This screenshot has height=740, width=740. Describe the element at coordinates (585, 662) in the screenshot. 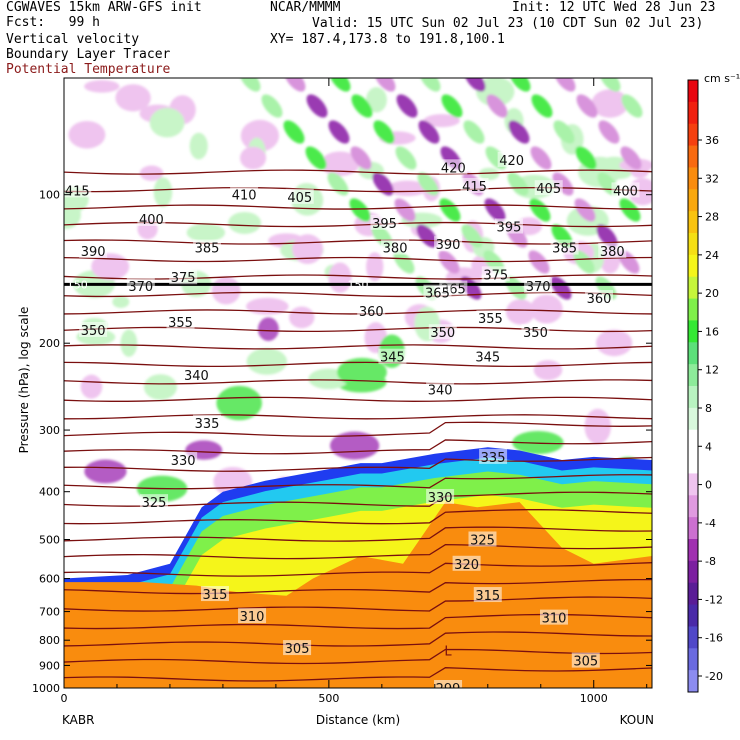

I see `theta-label: 305` at that location.